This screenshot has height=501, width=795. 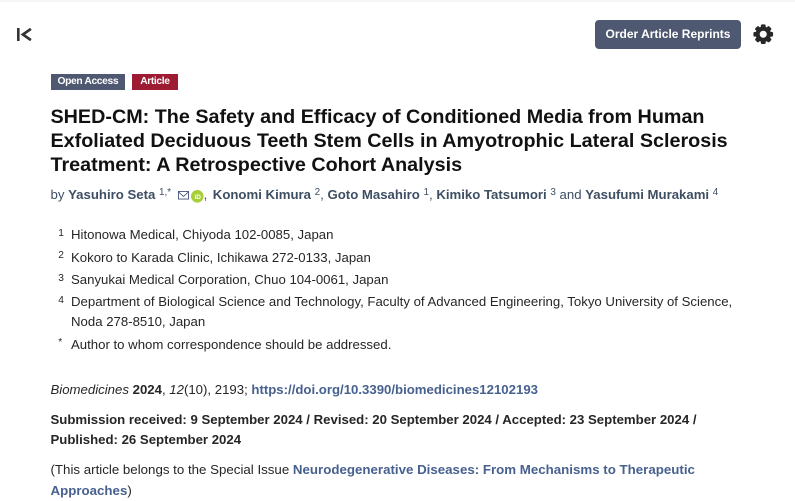 I want to click on svg-text: iD, so click(x=198, y=197).